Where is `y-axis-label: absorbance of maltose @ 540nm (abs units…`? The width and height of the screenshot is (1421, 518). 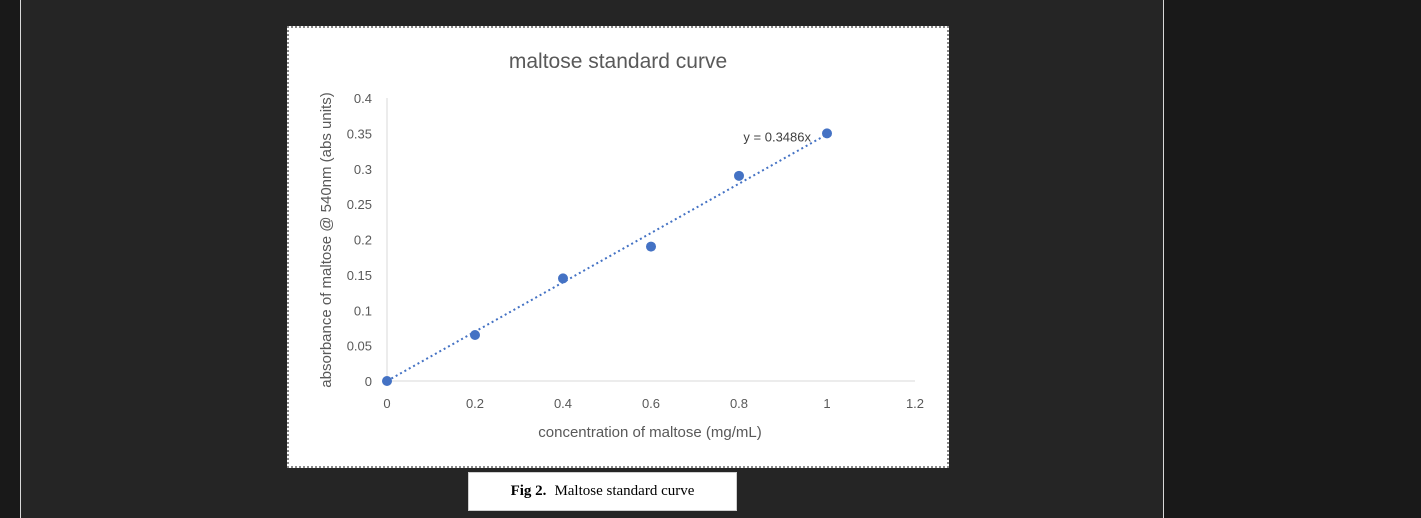 y-axis-label: absorbance of maltose @ 540nm (abs units… is located at coordinates (326, 239).